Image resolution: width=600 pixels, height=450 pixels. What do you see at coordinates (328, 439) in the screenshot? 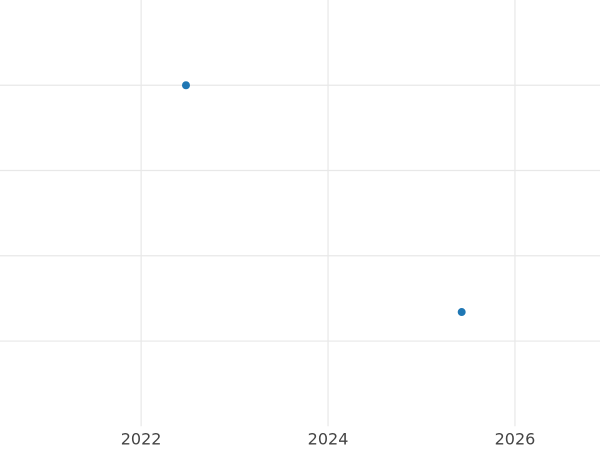
I see `x-tick-label: 2024` at bounding box center [328, 439].